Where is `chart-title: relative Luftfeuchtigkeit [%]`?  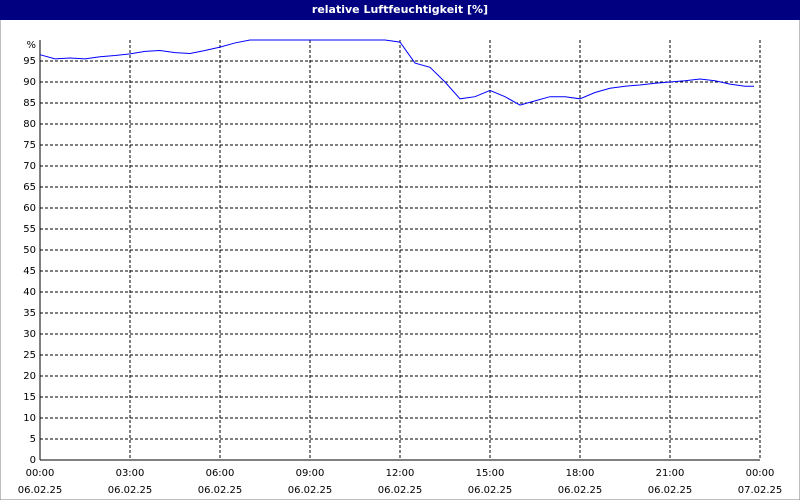
chart-title: relative Luftfeuchtigkeit [%] is located at coordinates (400, 9).